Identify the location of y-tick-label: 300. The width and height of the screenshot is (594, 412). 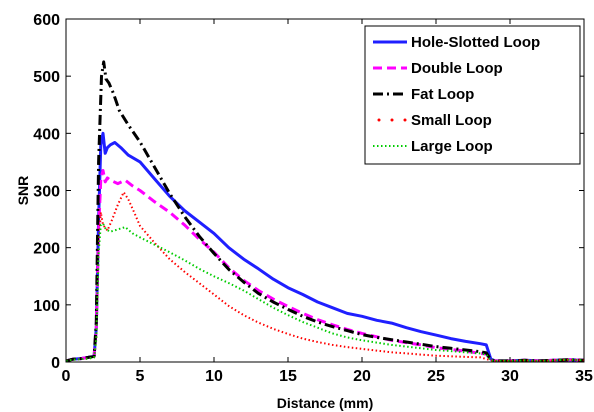
(46, 192).